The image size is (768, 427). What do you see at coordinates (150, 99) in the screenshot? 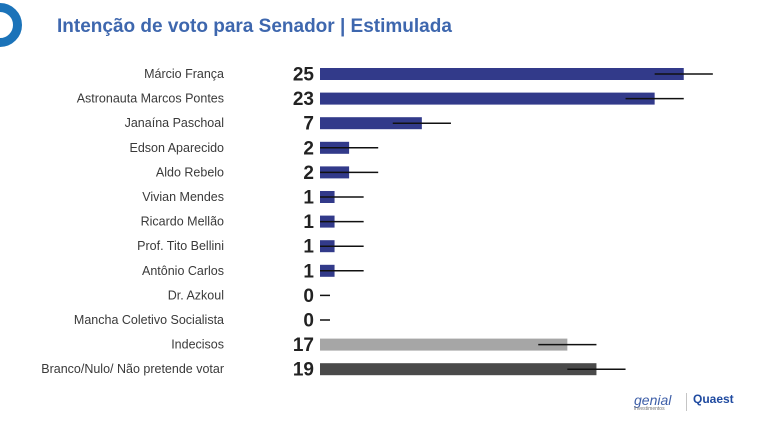
I see `category-label: Astronauta Marcos Pontes` at bounding box center [150, 99].